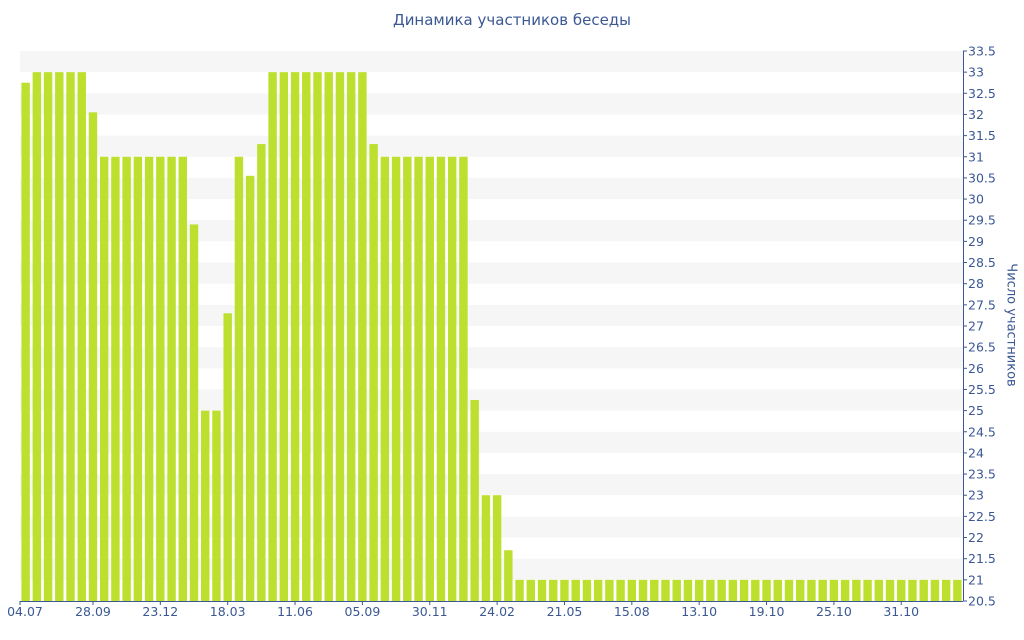 This screenshot has width=1024, height=640. Describe the element at coordinates (982, 347) in the screenshot. I see `y-tick-label: 26.5` at that location.